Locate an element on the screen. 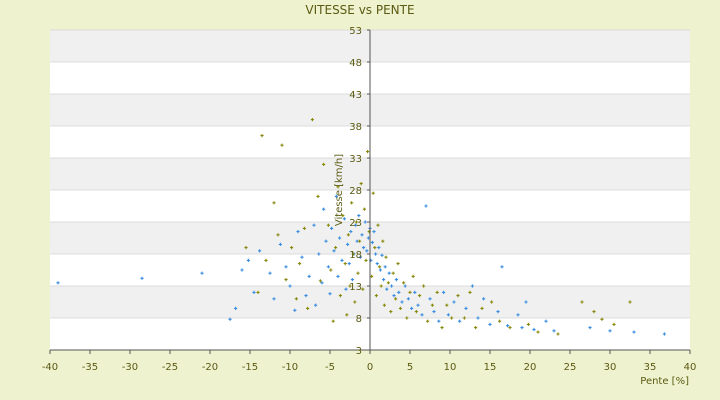 Image resolution: width=720 pixels, height=400 pixels. x-tick-label: -35 is located at coordinates (90, 367).